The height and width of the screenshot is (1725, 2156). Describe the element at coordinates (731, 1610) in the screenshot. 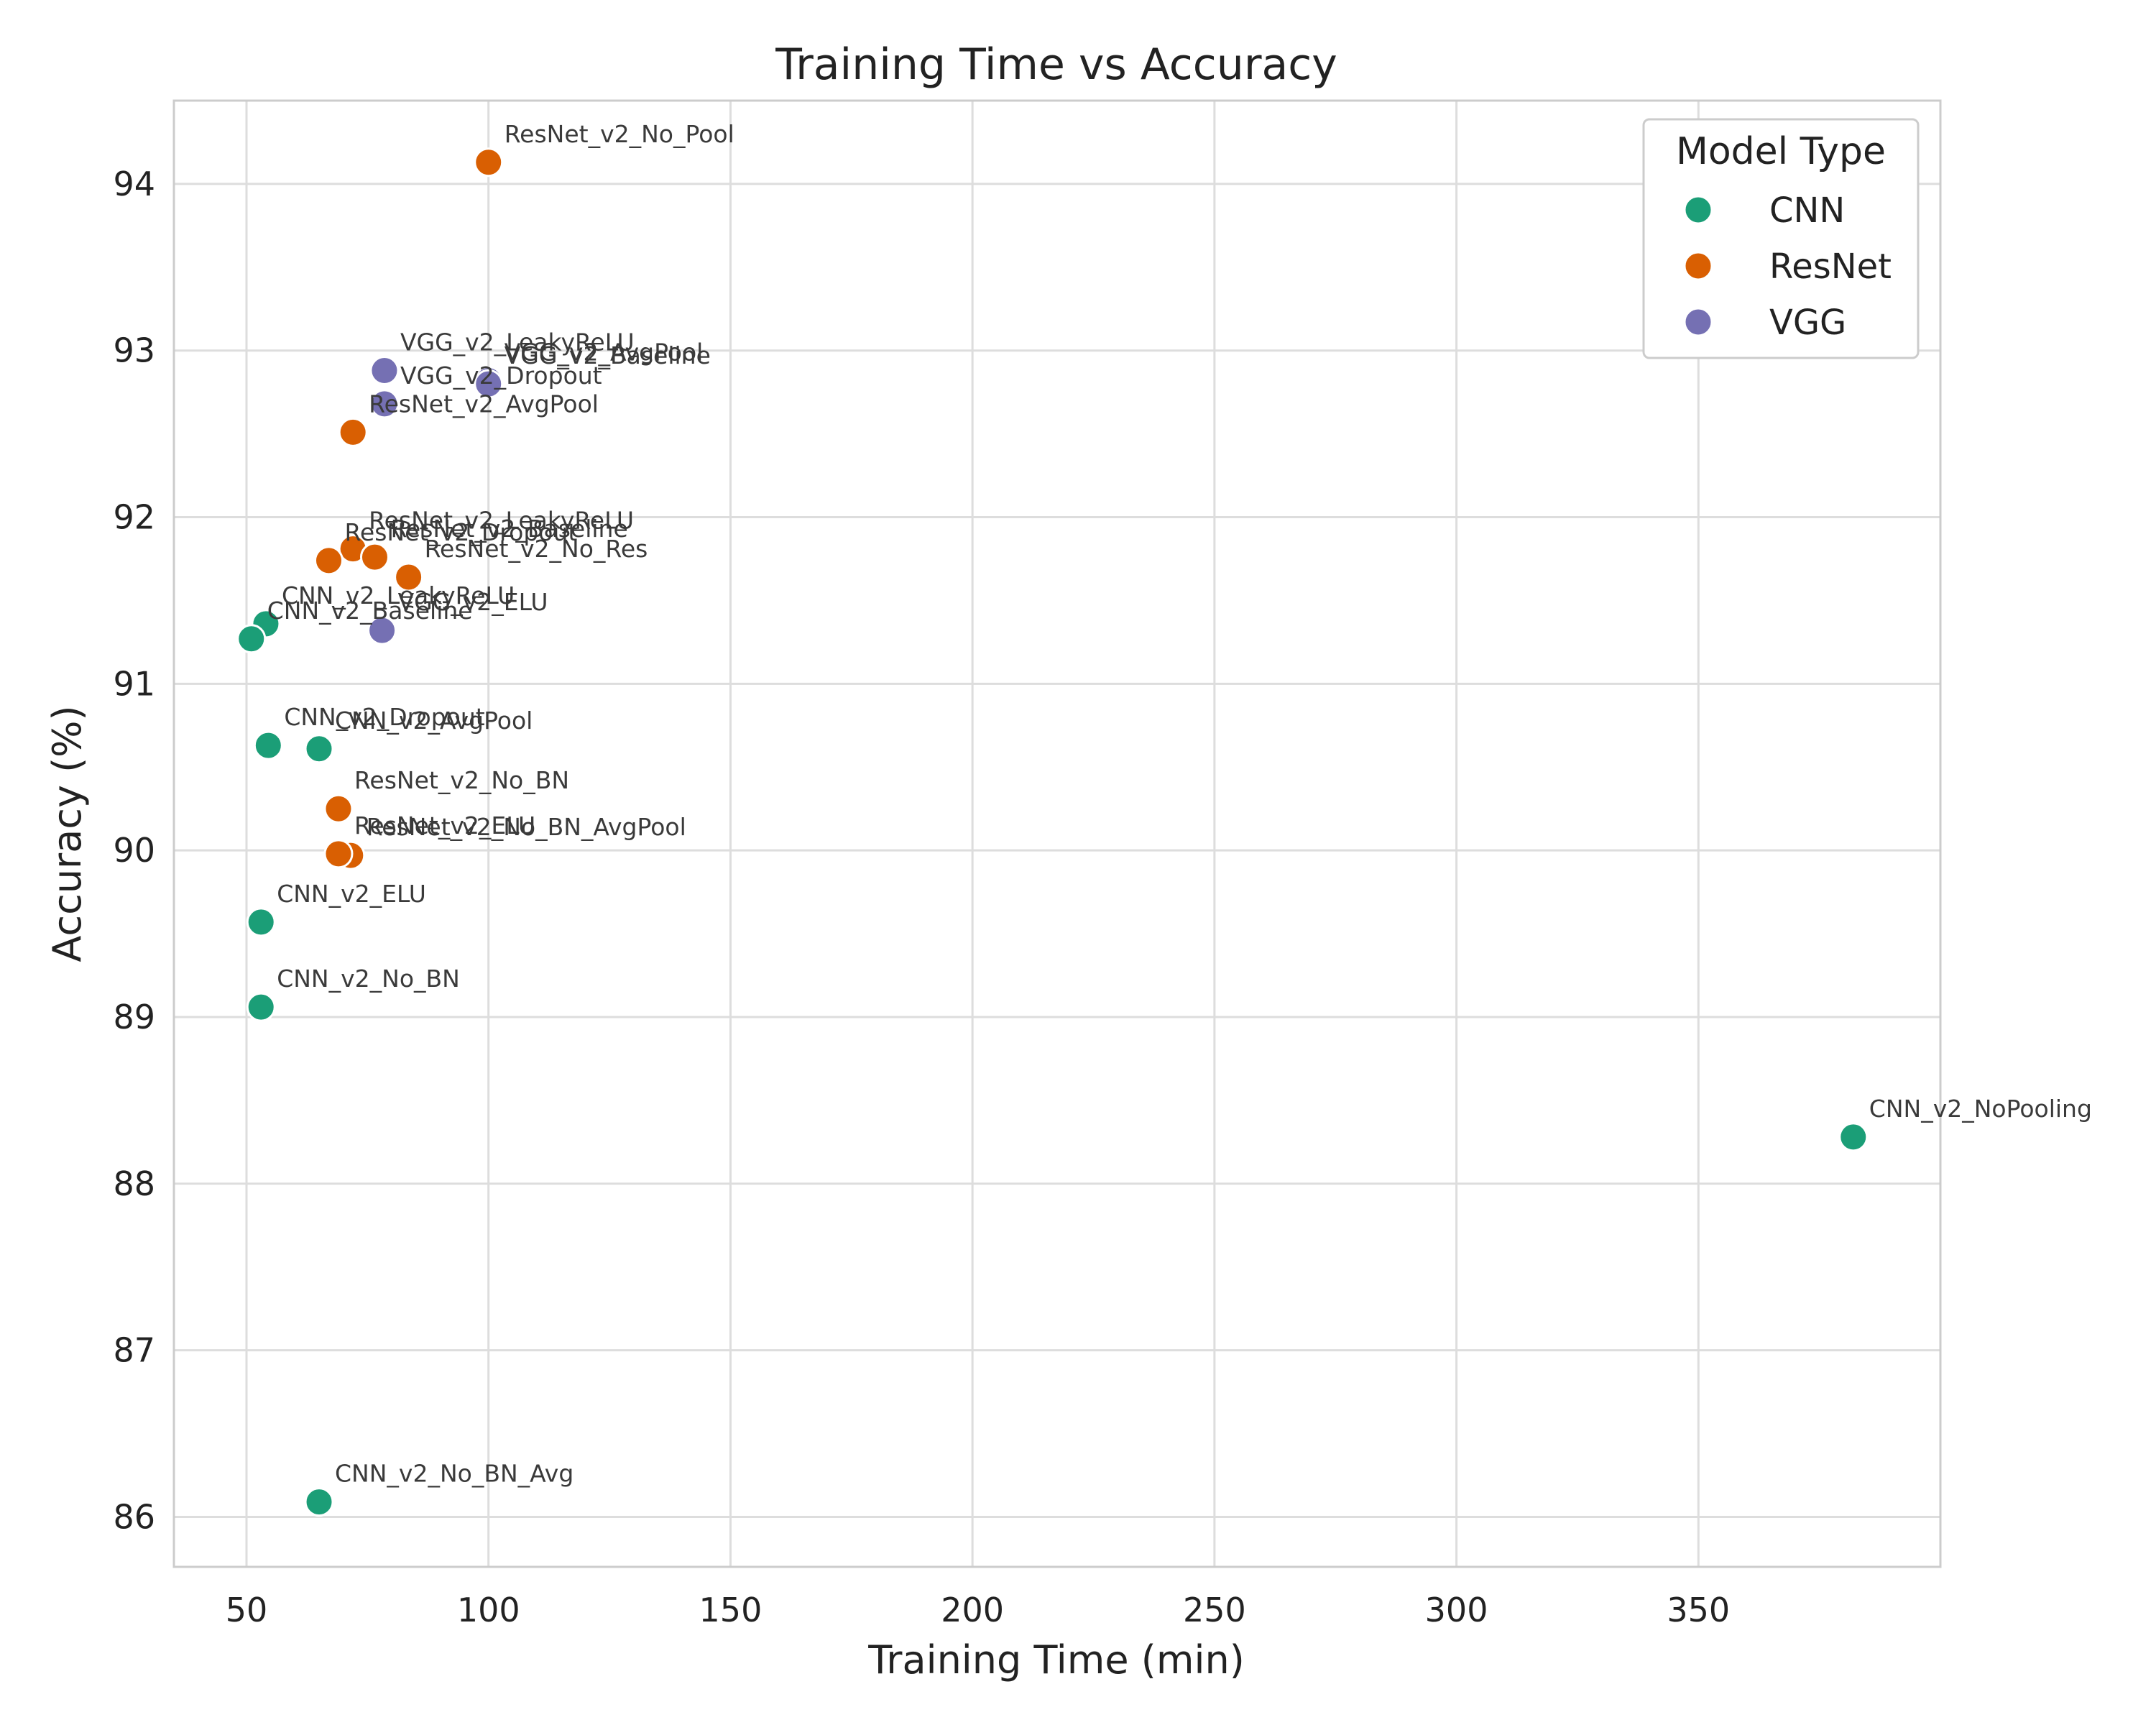

I see `x-tick-label: 150` at that location.